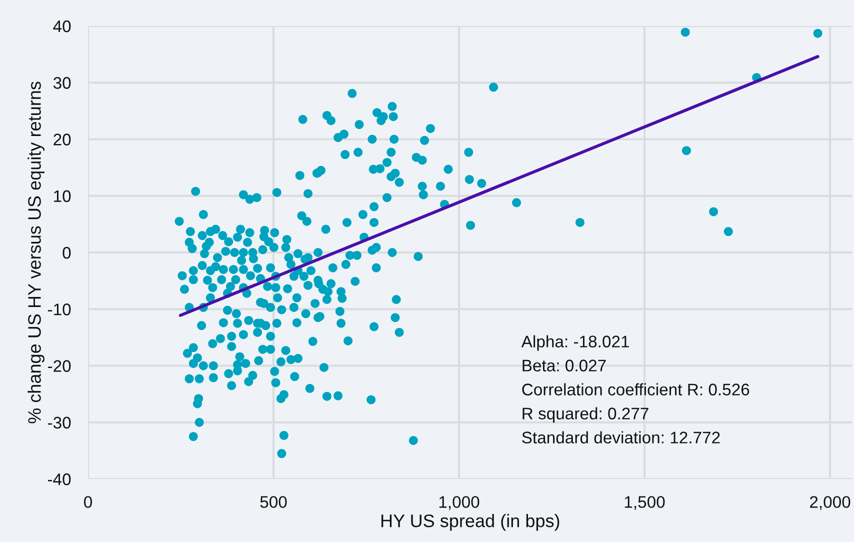 The height and width of the screenshot is (542, 854). I want to click on y-tick-label: 0, so click(66, 252).